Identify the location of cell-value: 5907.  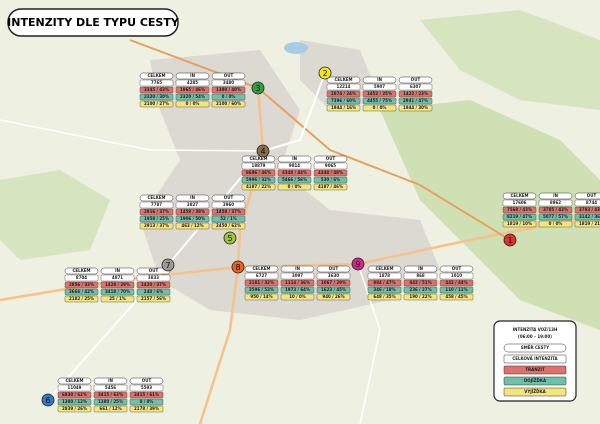
(379, 86).